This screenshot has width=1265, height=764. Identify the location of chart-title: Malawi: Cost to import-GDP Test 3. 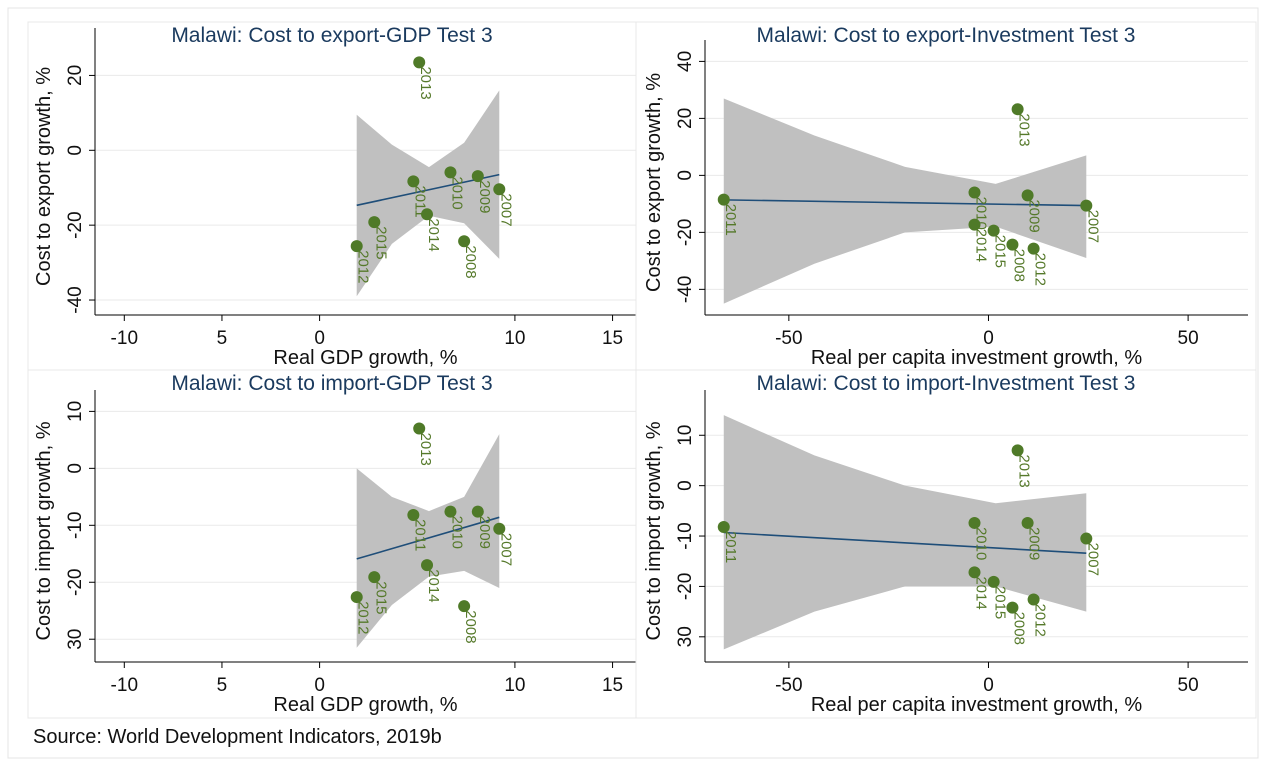
(331, 383).